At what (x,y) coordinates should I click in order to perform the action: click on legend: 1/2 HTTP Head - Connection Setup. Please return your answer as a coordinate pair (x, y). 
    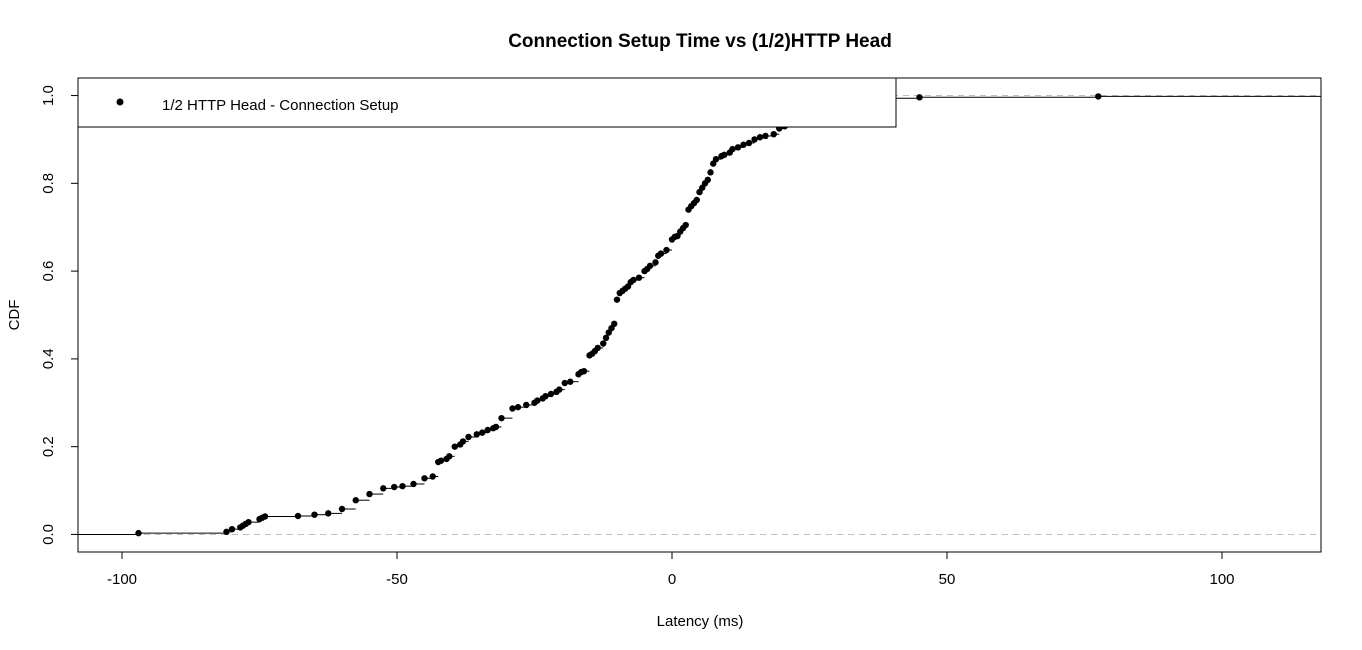
    Looking at the image, I should click on (487, 102).